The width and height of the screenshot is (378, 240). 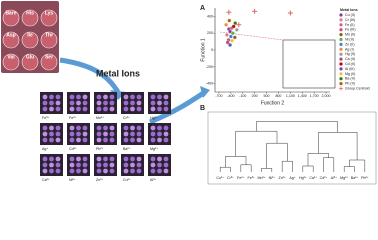 What do you see at coordinates (242, 96) in the screenshot?
I see `x-tick-label: -100` at bounding box center [242, 96].